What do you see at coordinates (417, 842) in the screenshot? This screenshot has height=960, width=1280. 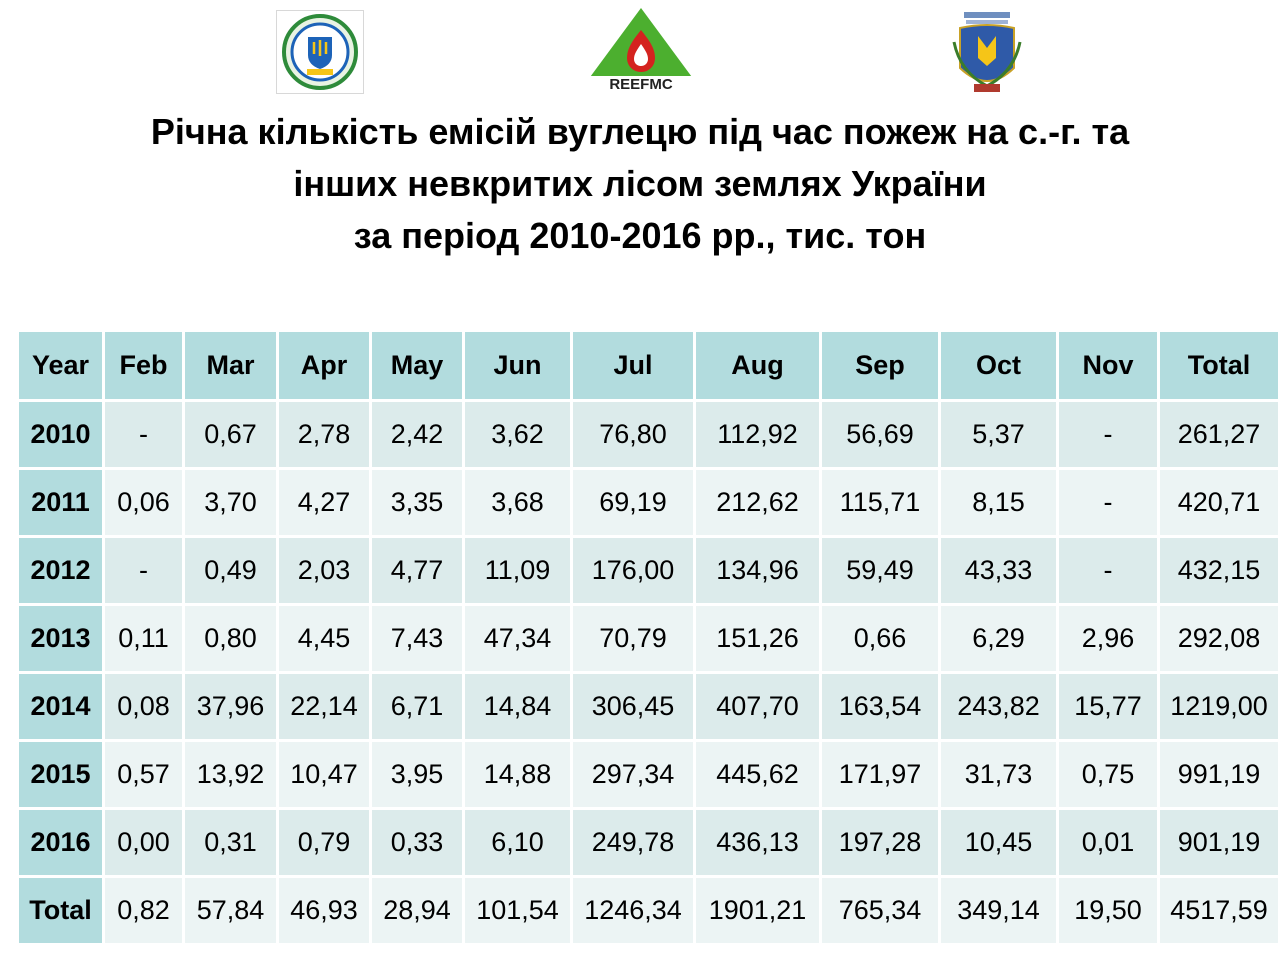 I see `value-cell: 0,33` at bounding box center [417, 842].